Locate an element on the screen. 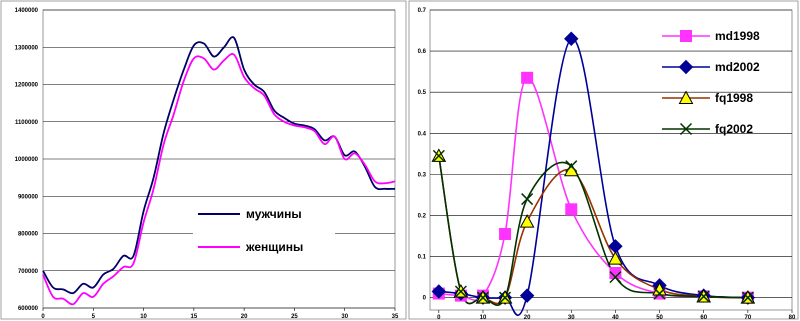  y-tick-label: 1000000 is located at coordinates (27, 160).